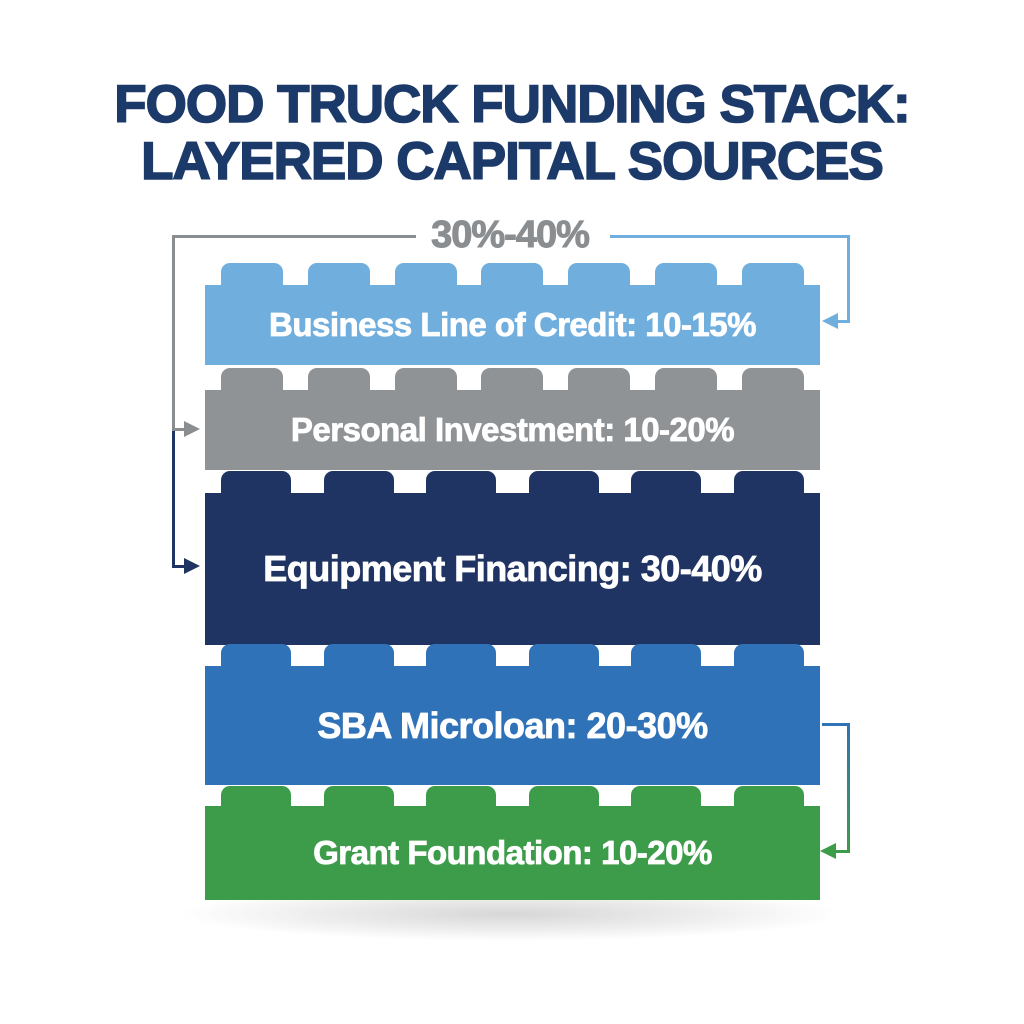 The width and height of the screenshot is (1024, 1024). I want to click on brick-slab: Equipment Financing: 30-40%, so click(512, 569).